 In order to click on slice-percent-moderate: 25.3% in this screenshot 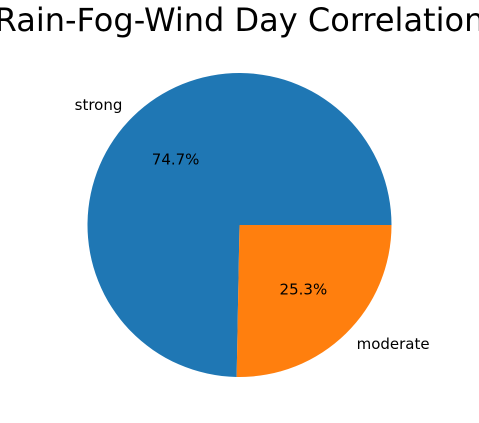, I will do `click(304, 290)`.